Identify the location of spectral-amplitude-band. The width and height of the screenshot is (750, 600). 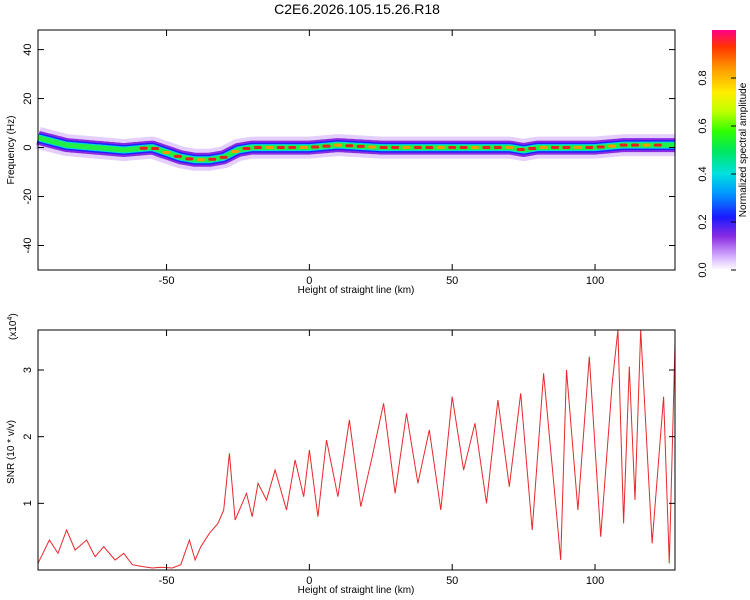
(356, 149).